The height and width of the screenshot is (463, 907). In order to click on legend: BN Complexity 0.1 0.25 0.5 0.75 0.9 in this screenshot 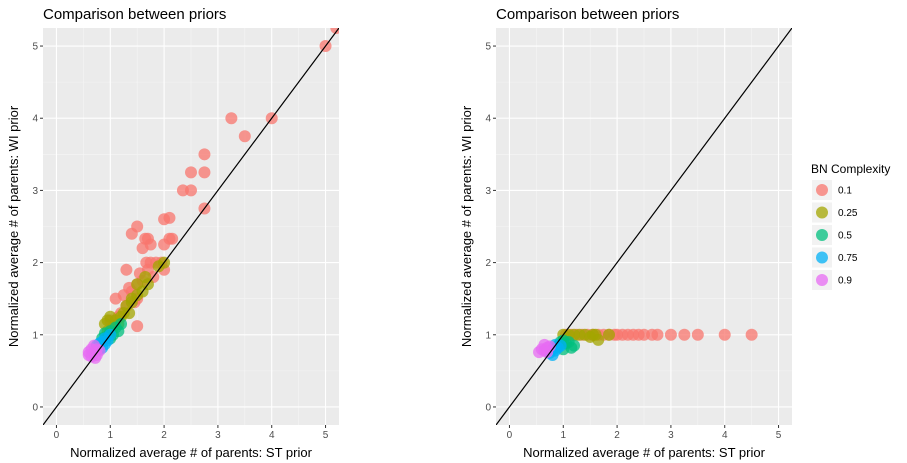, I will do `click(850, 226)`.